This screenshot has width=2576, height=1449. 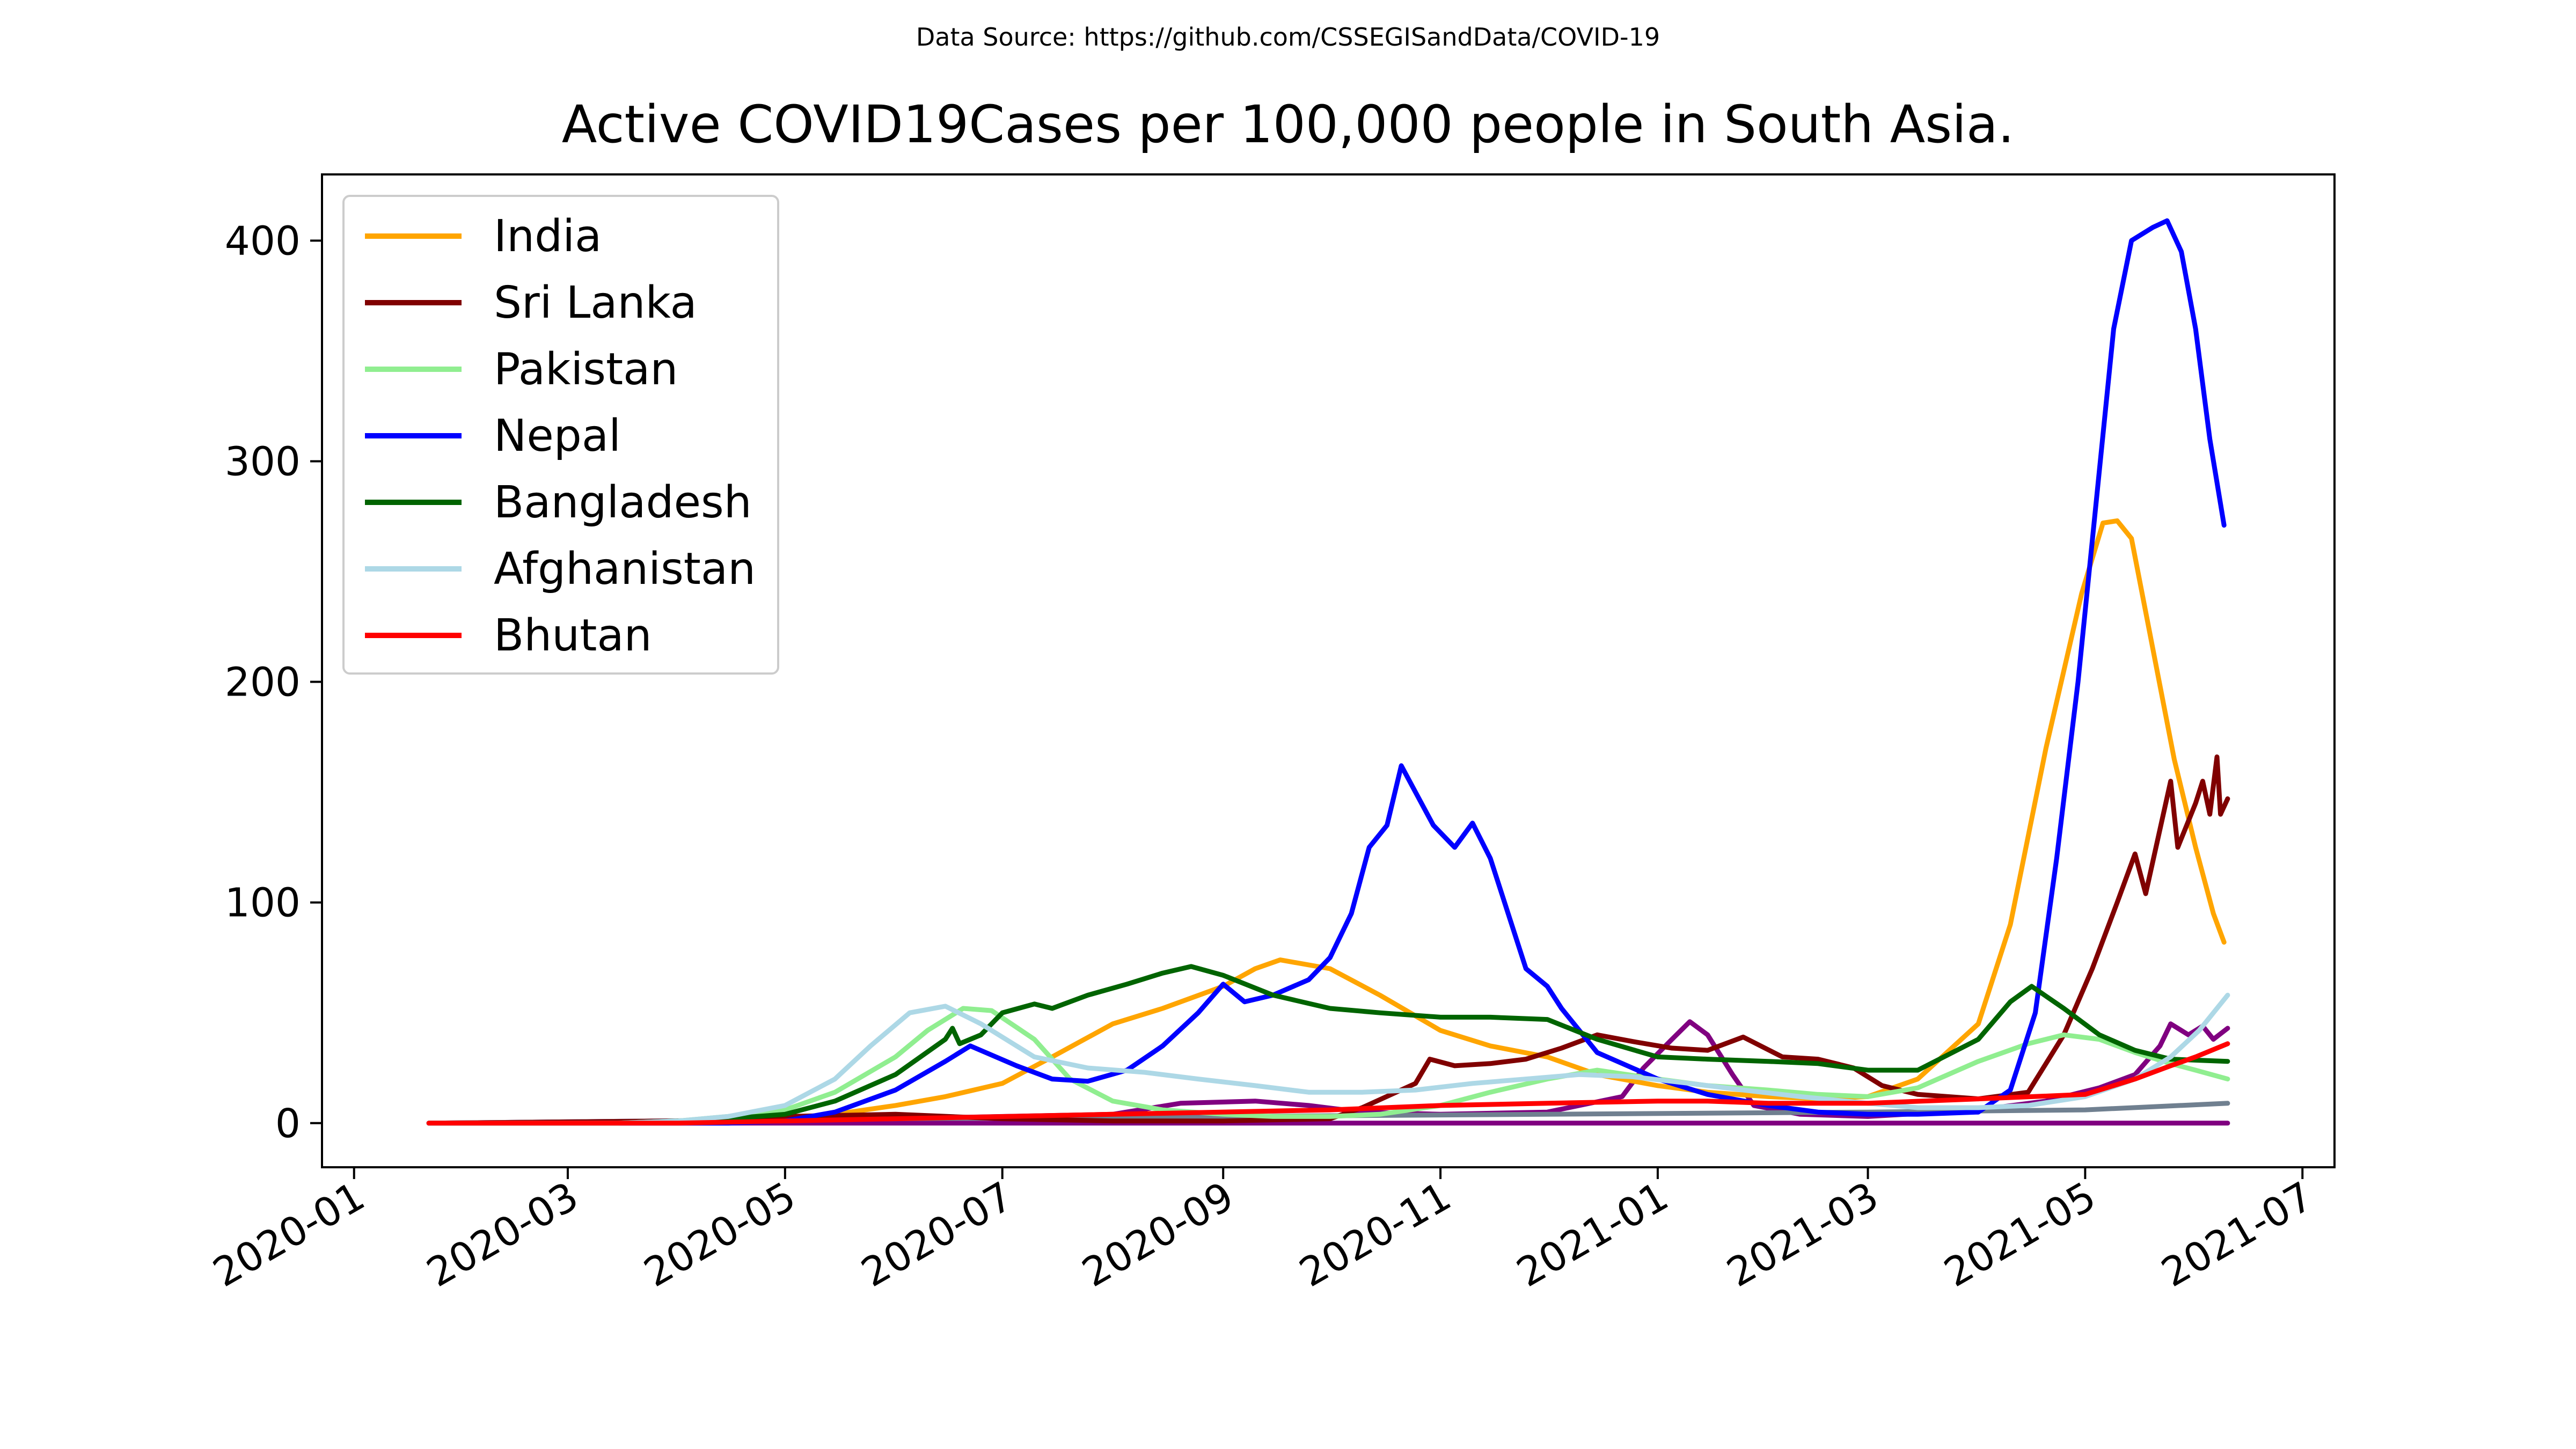 What do you see at coordinates (1802, 1234) in the screenshot?
I see `x-tick-label: 2021-03` at bounding box center [1802, 1234].